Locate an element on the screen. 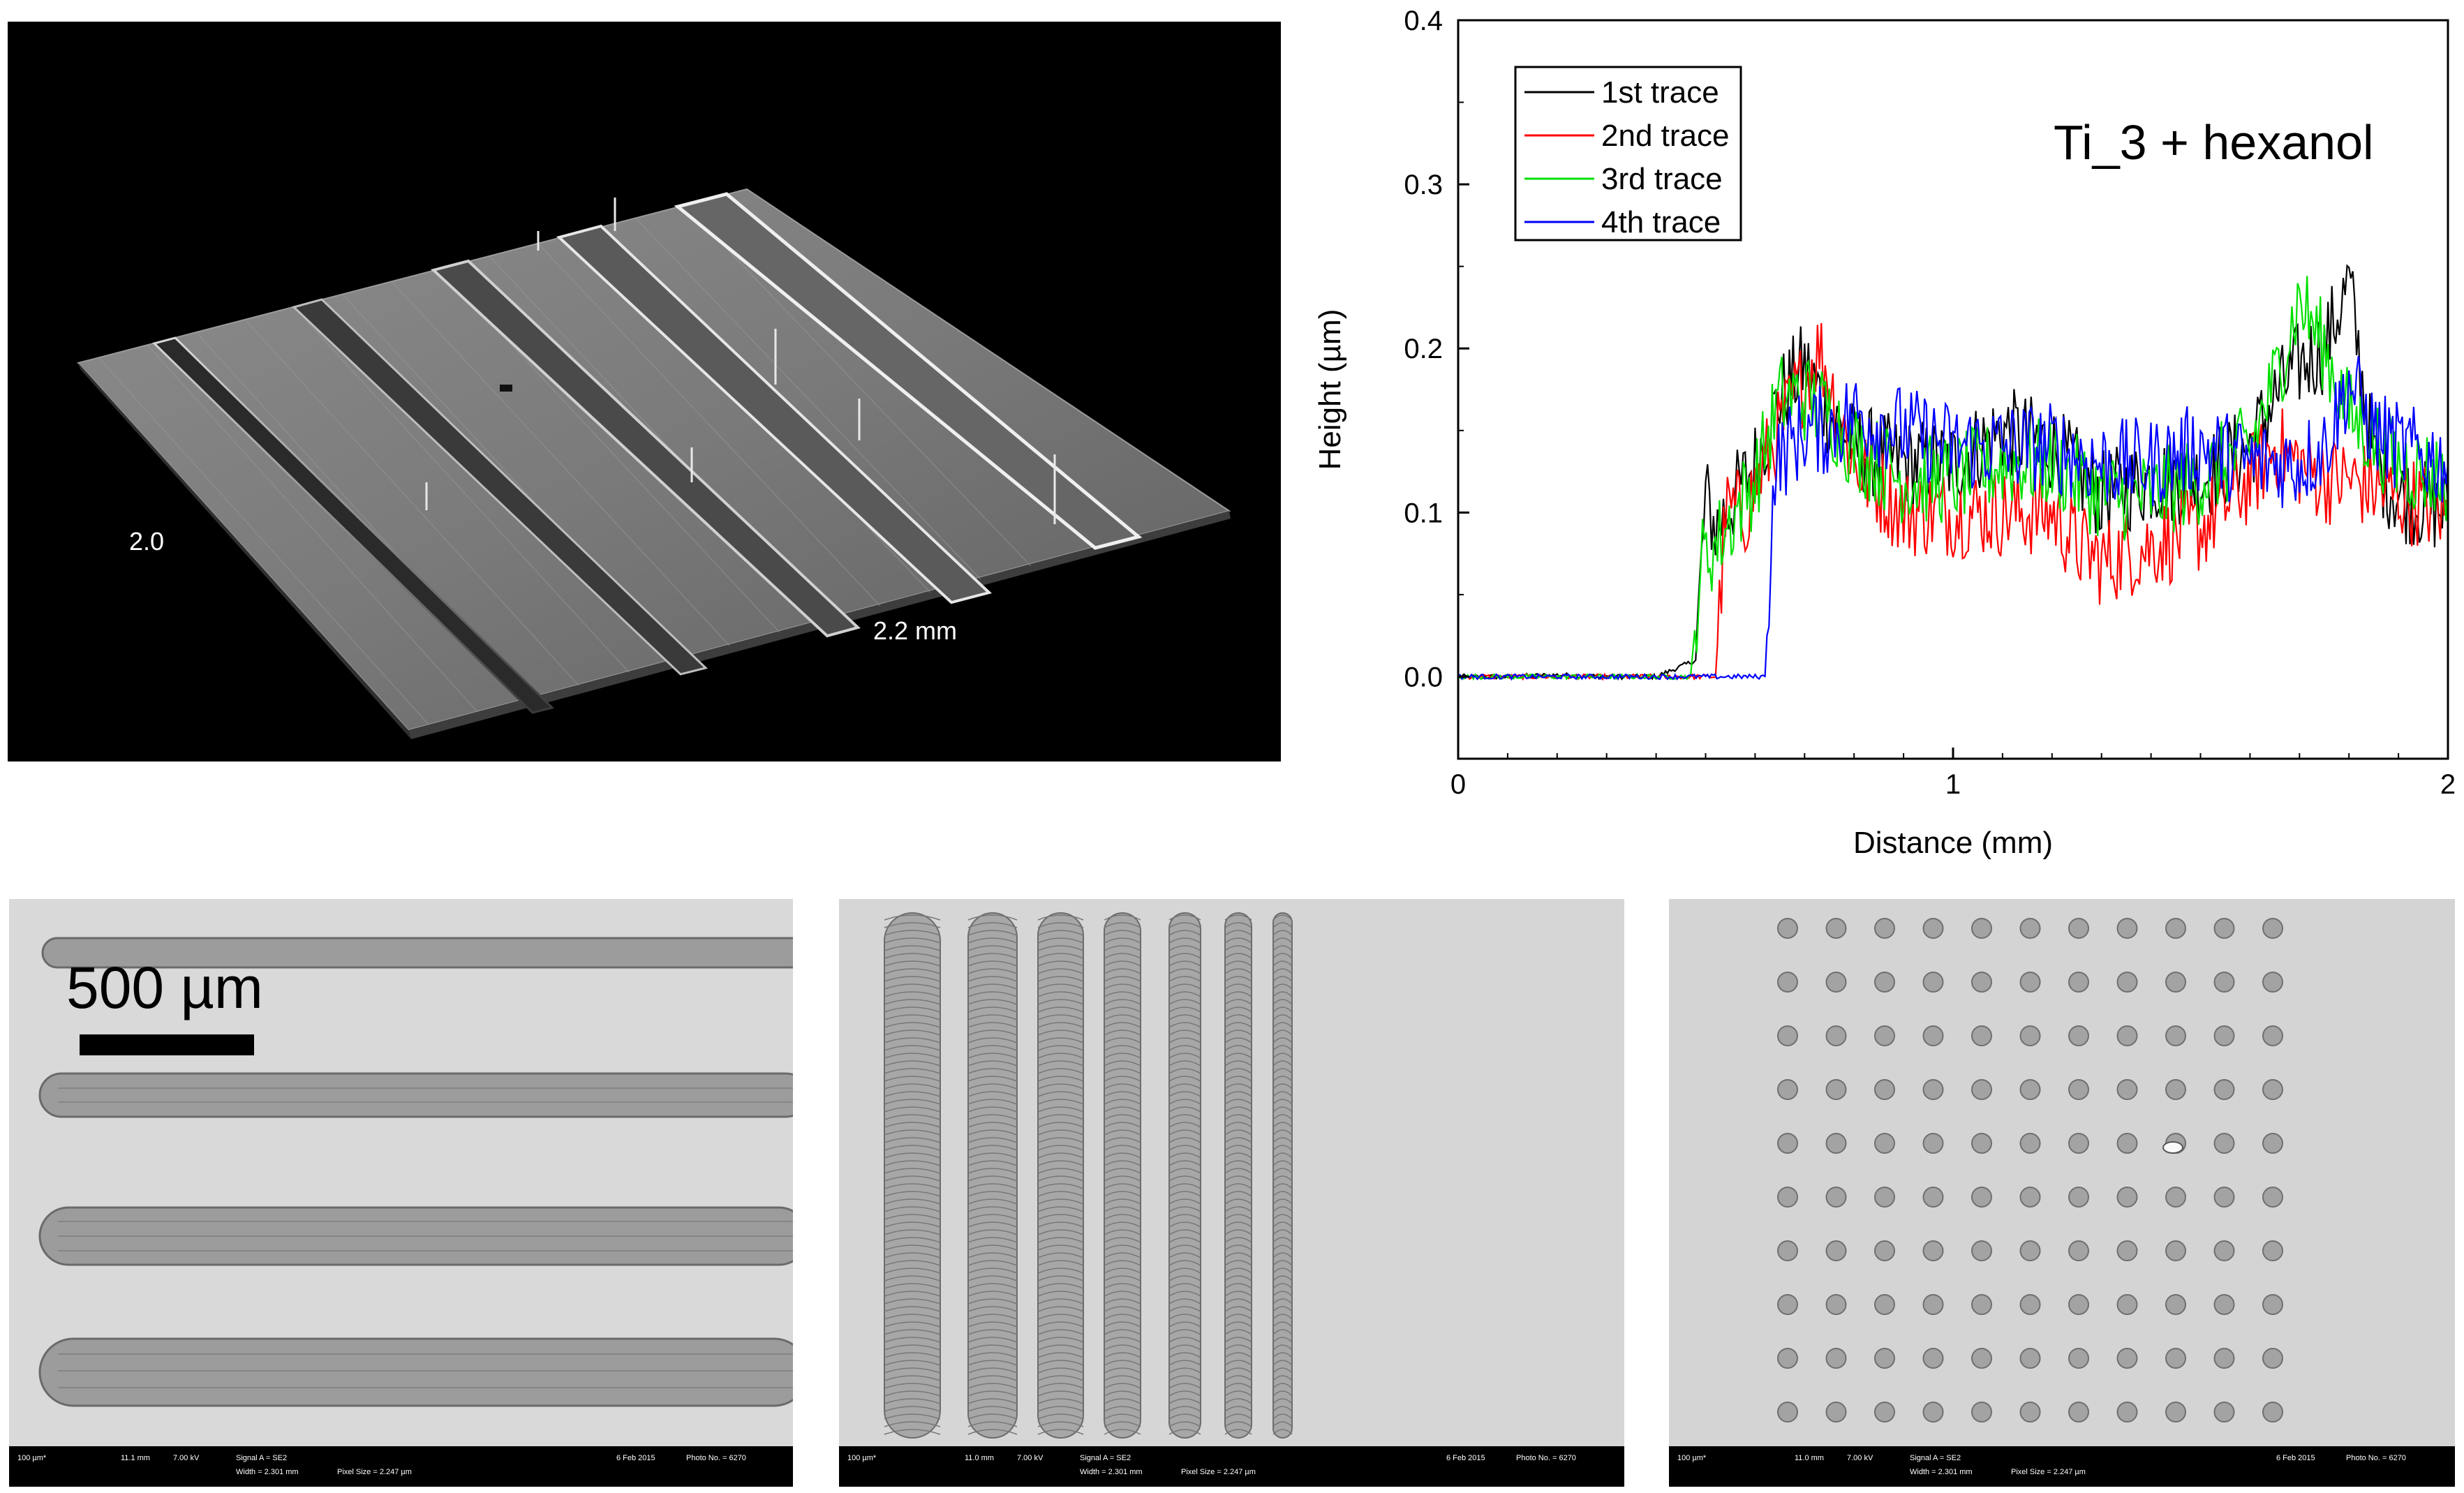  sem-info-photo: Photo No. = 6270 is located at coordinates (1546, 1458).